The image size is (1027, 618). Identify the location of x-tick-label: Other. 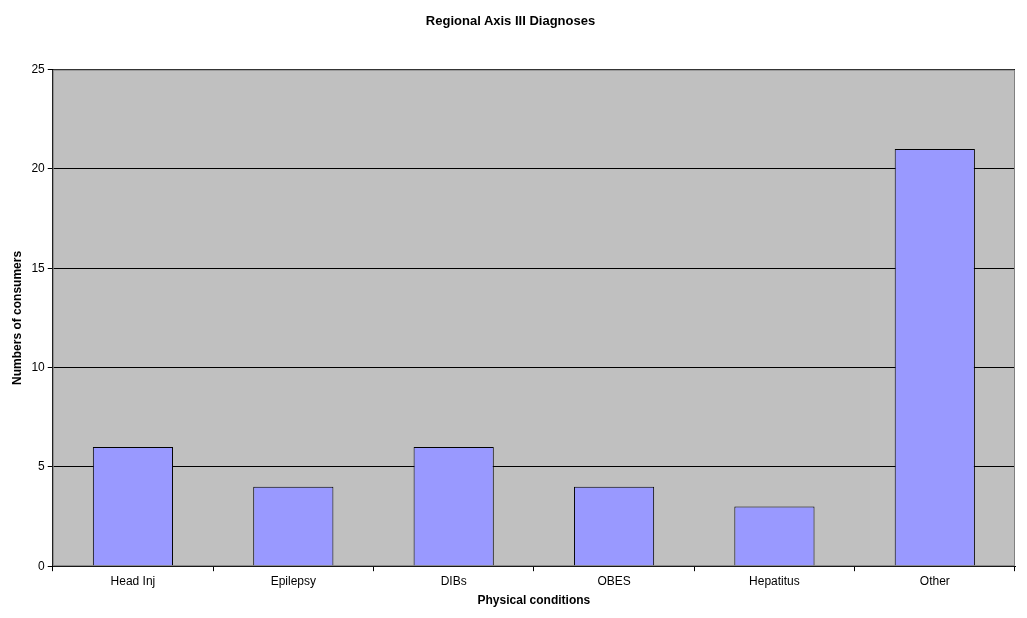
(934, 580).